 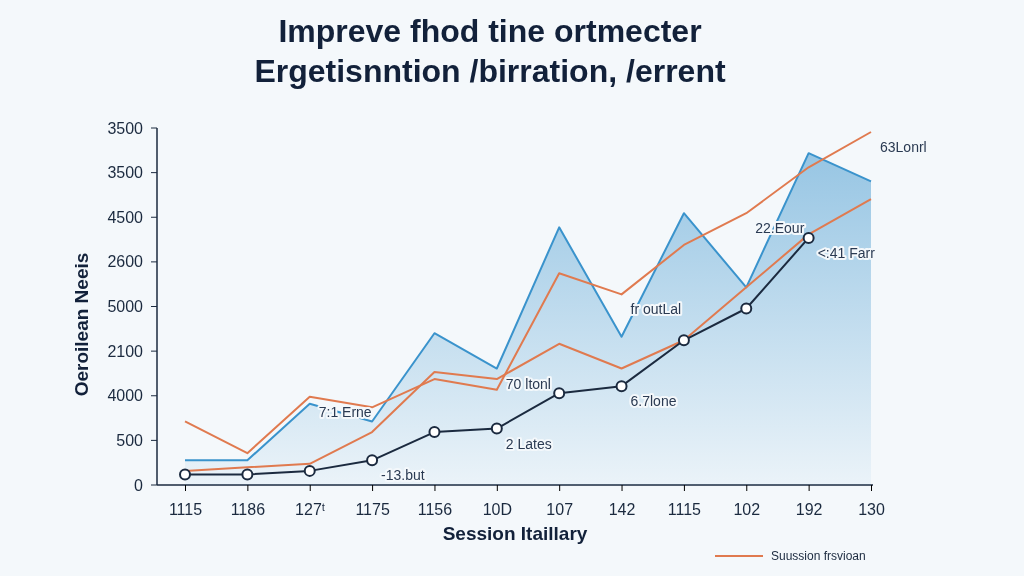 I want to click on x-tick-label: 1156, so click(x=435, y=509).